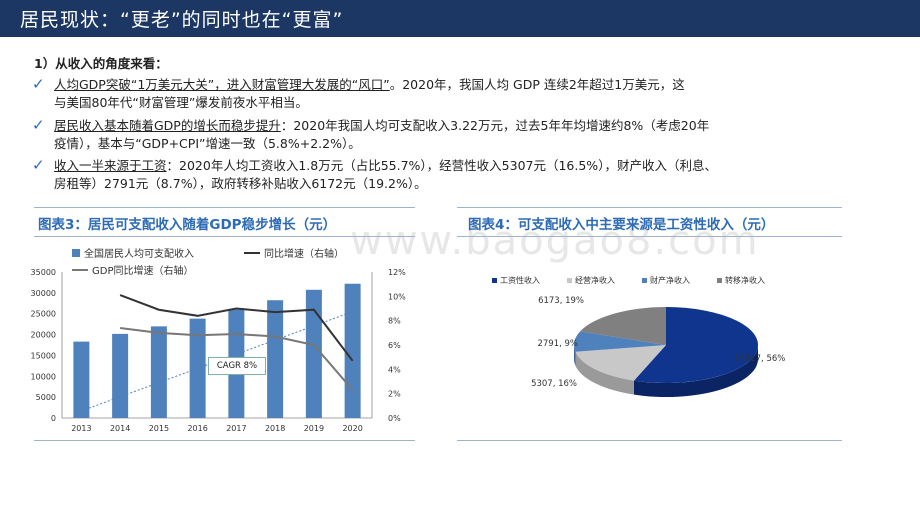  I want to click on y-left-tick-label: 0, so click(53, 418).